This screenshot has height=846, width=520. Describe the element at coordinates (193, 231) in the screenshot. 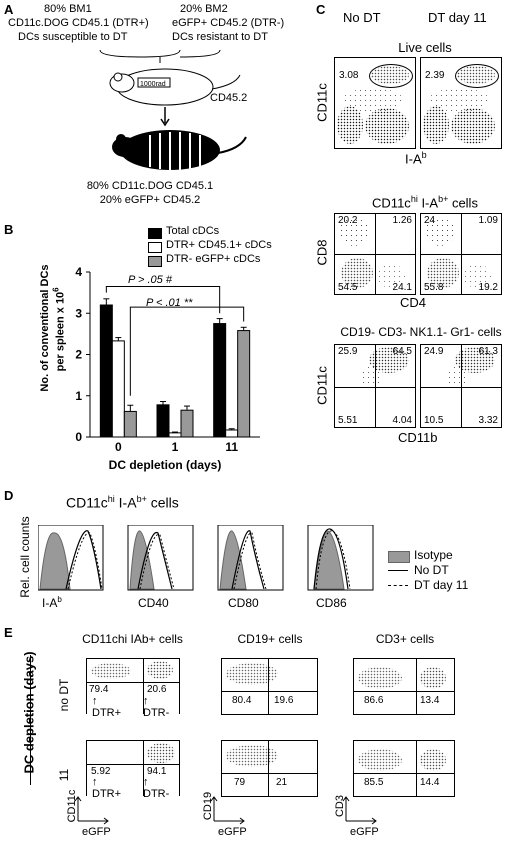

I see `legend-total: Total cDCs` at that location.